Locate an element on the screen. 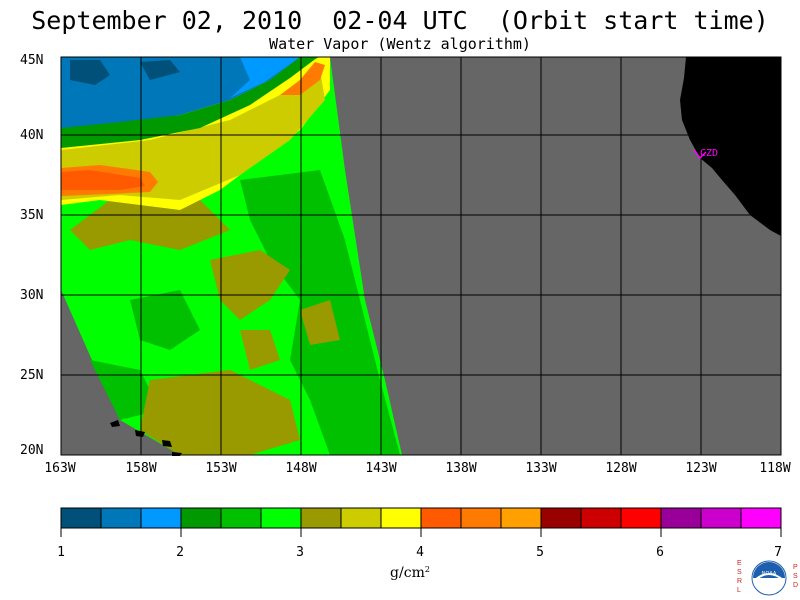  colorbar-units: g/cm2 is located at coordinates (410, 573).